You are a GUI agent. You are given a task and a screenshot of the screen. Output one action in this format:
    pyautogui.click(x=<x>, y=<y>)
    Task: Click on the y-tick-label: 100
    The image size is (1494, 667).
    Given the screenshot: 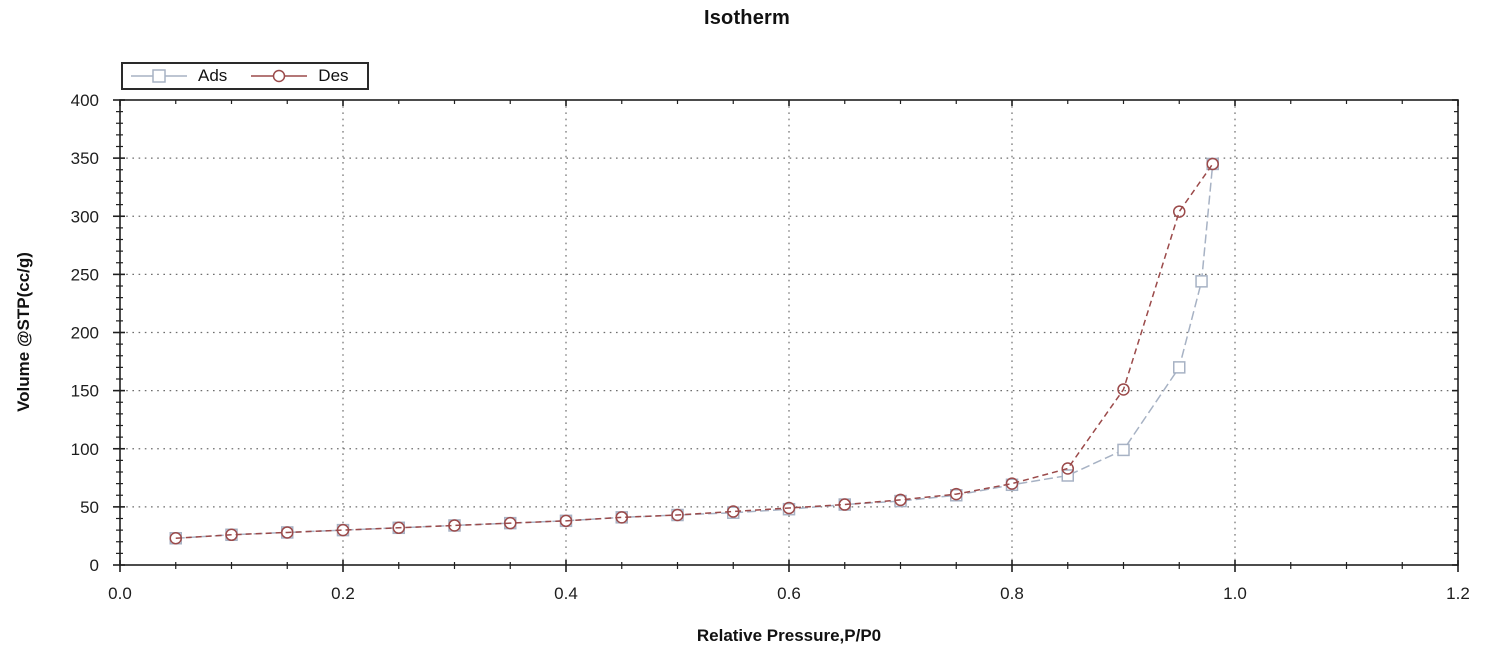 What is the action you would take?
    pyautogui.click(x=85, y=449)
    